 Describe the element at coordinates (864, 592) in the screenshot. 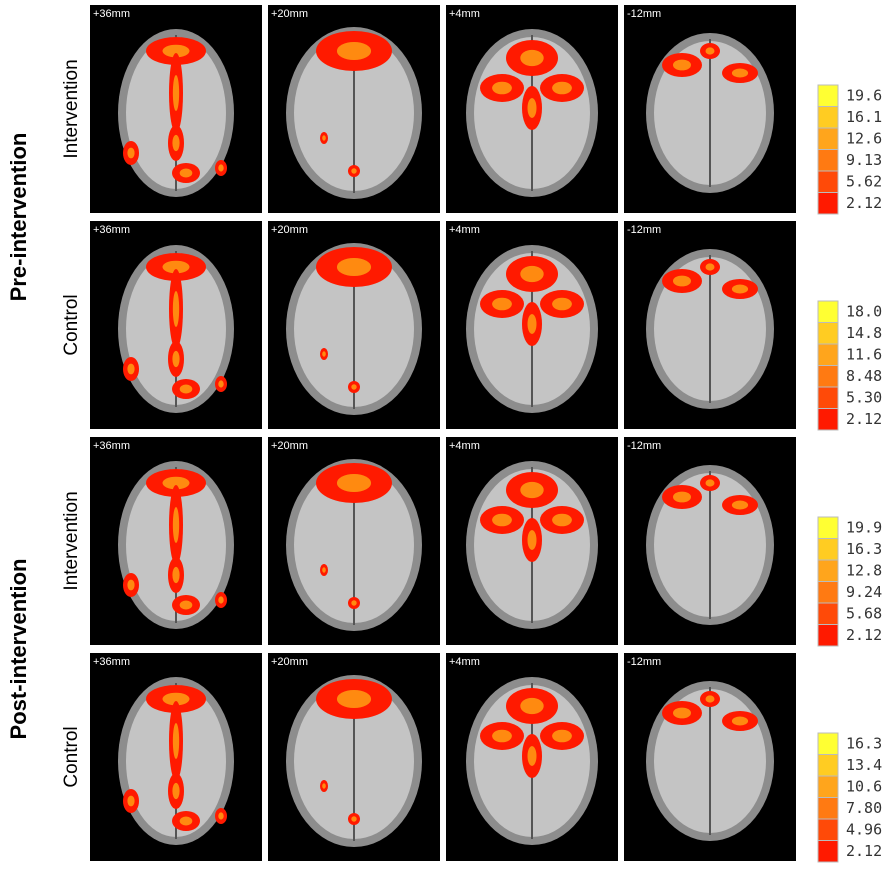

I see `colorbar-label: 9.24` at that location.